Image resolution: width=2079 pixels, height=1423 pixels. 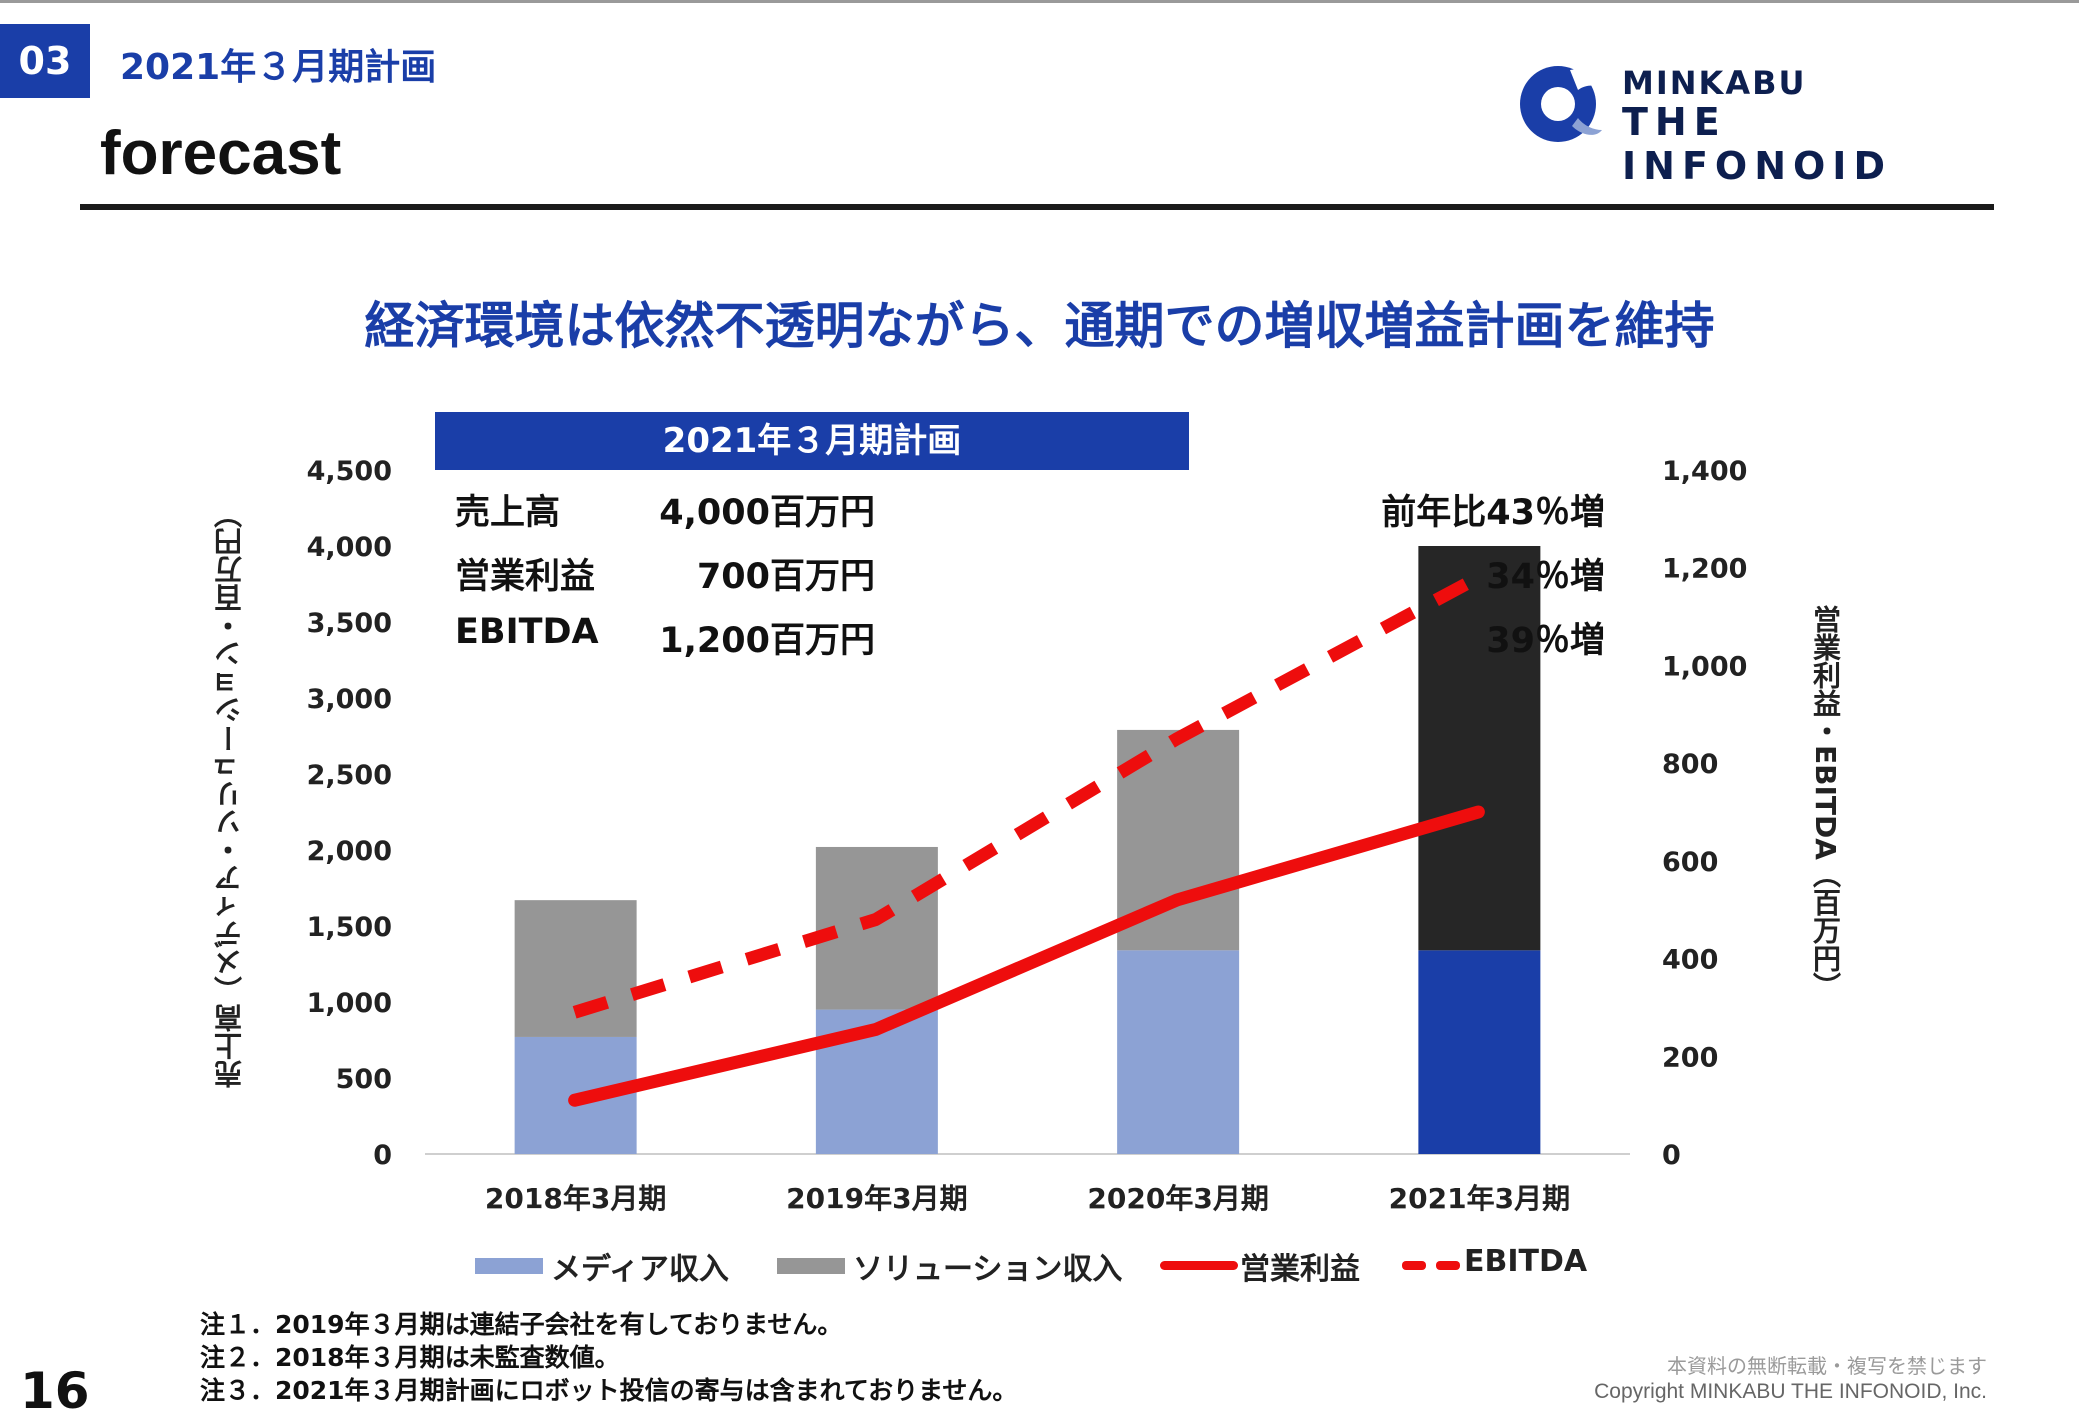 What do you see at coordinates (1199, 1265) in the screenshot?
I see `legend-line-swatch` at bounding box center [1199, 1265].